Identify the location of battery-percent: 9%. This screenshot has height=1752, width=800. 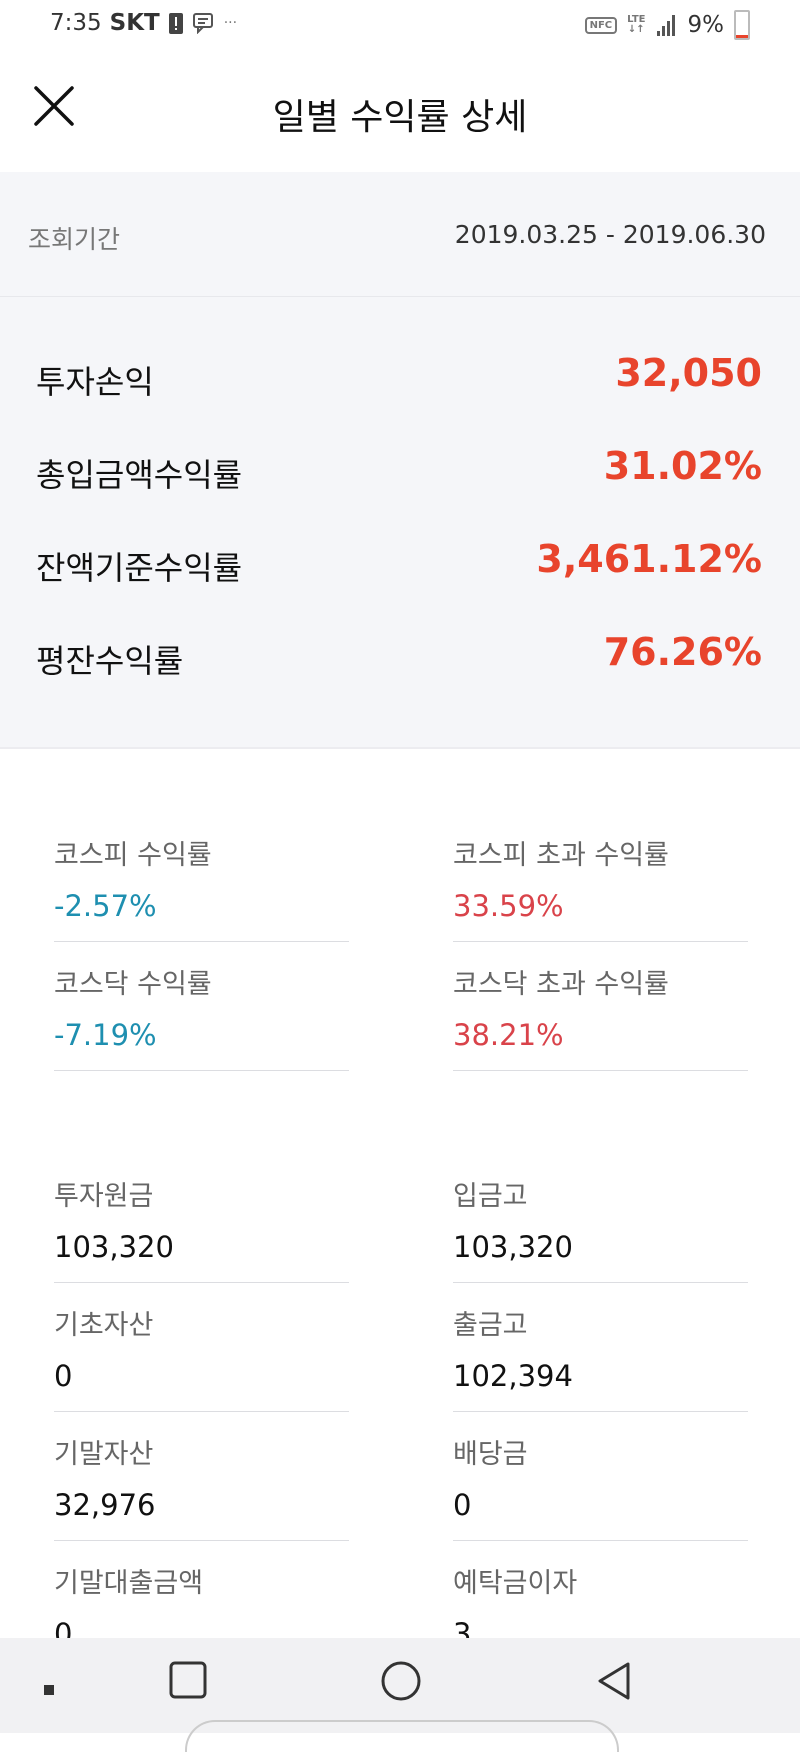
(706, 25).